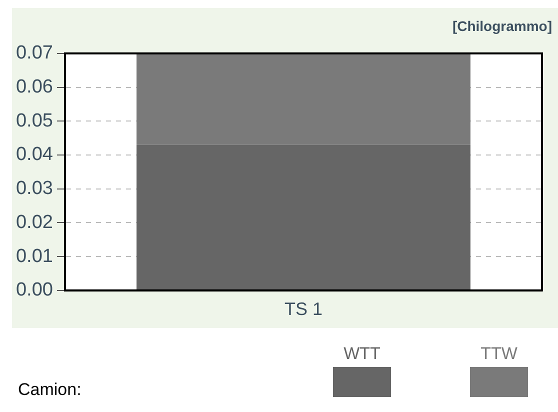 The image size is (558, 412). Describe the element at coordinates (34, 189) in the screenshot. I see `y-tick-label: 0.03` at that location.